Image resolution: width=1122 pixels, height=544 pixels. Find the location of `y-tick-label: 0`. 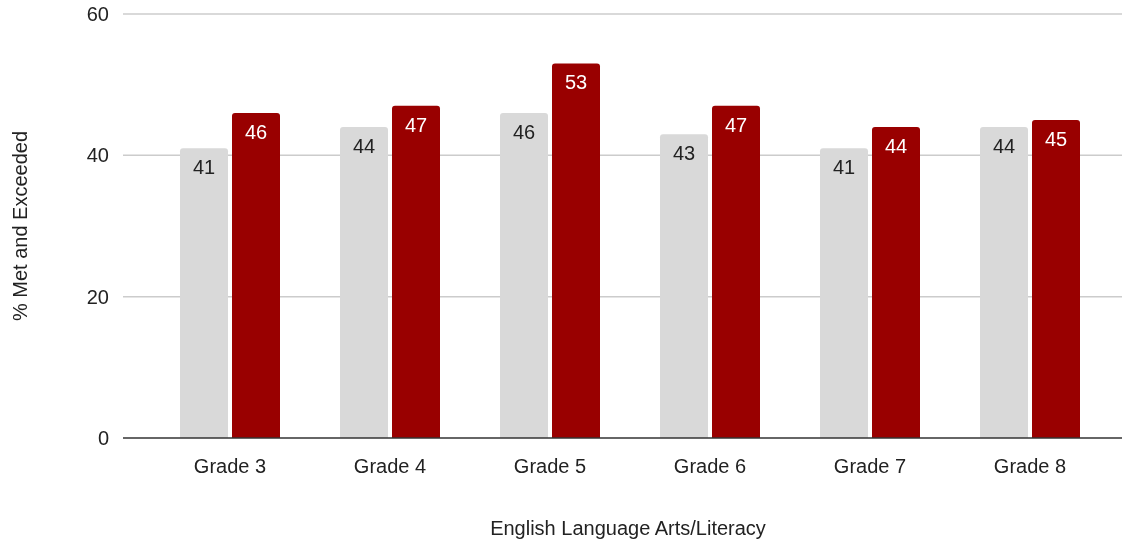

y-tick-label: 0 is located at coordinates (103, 438).